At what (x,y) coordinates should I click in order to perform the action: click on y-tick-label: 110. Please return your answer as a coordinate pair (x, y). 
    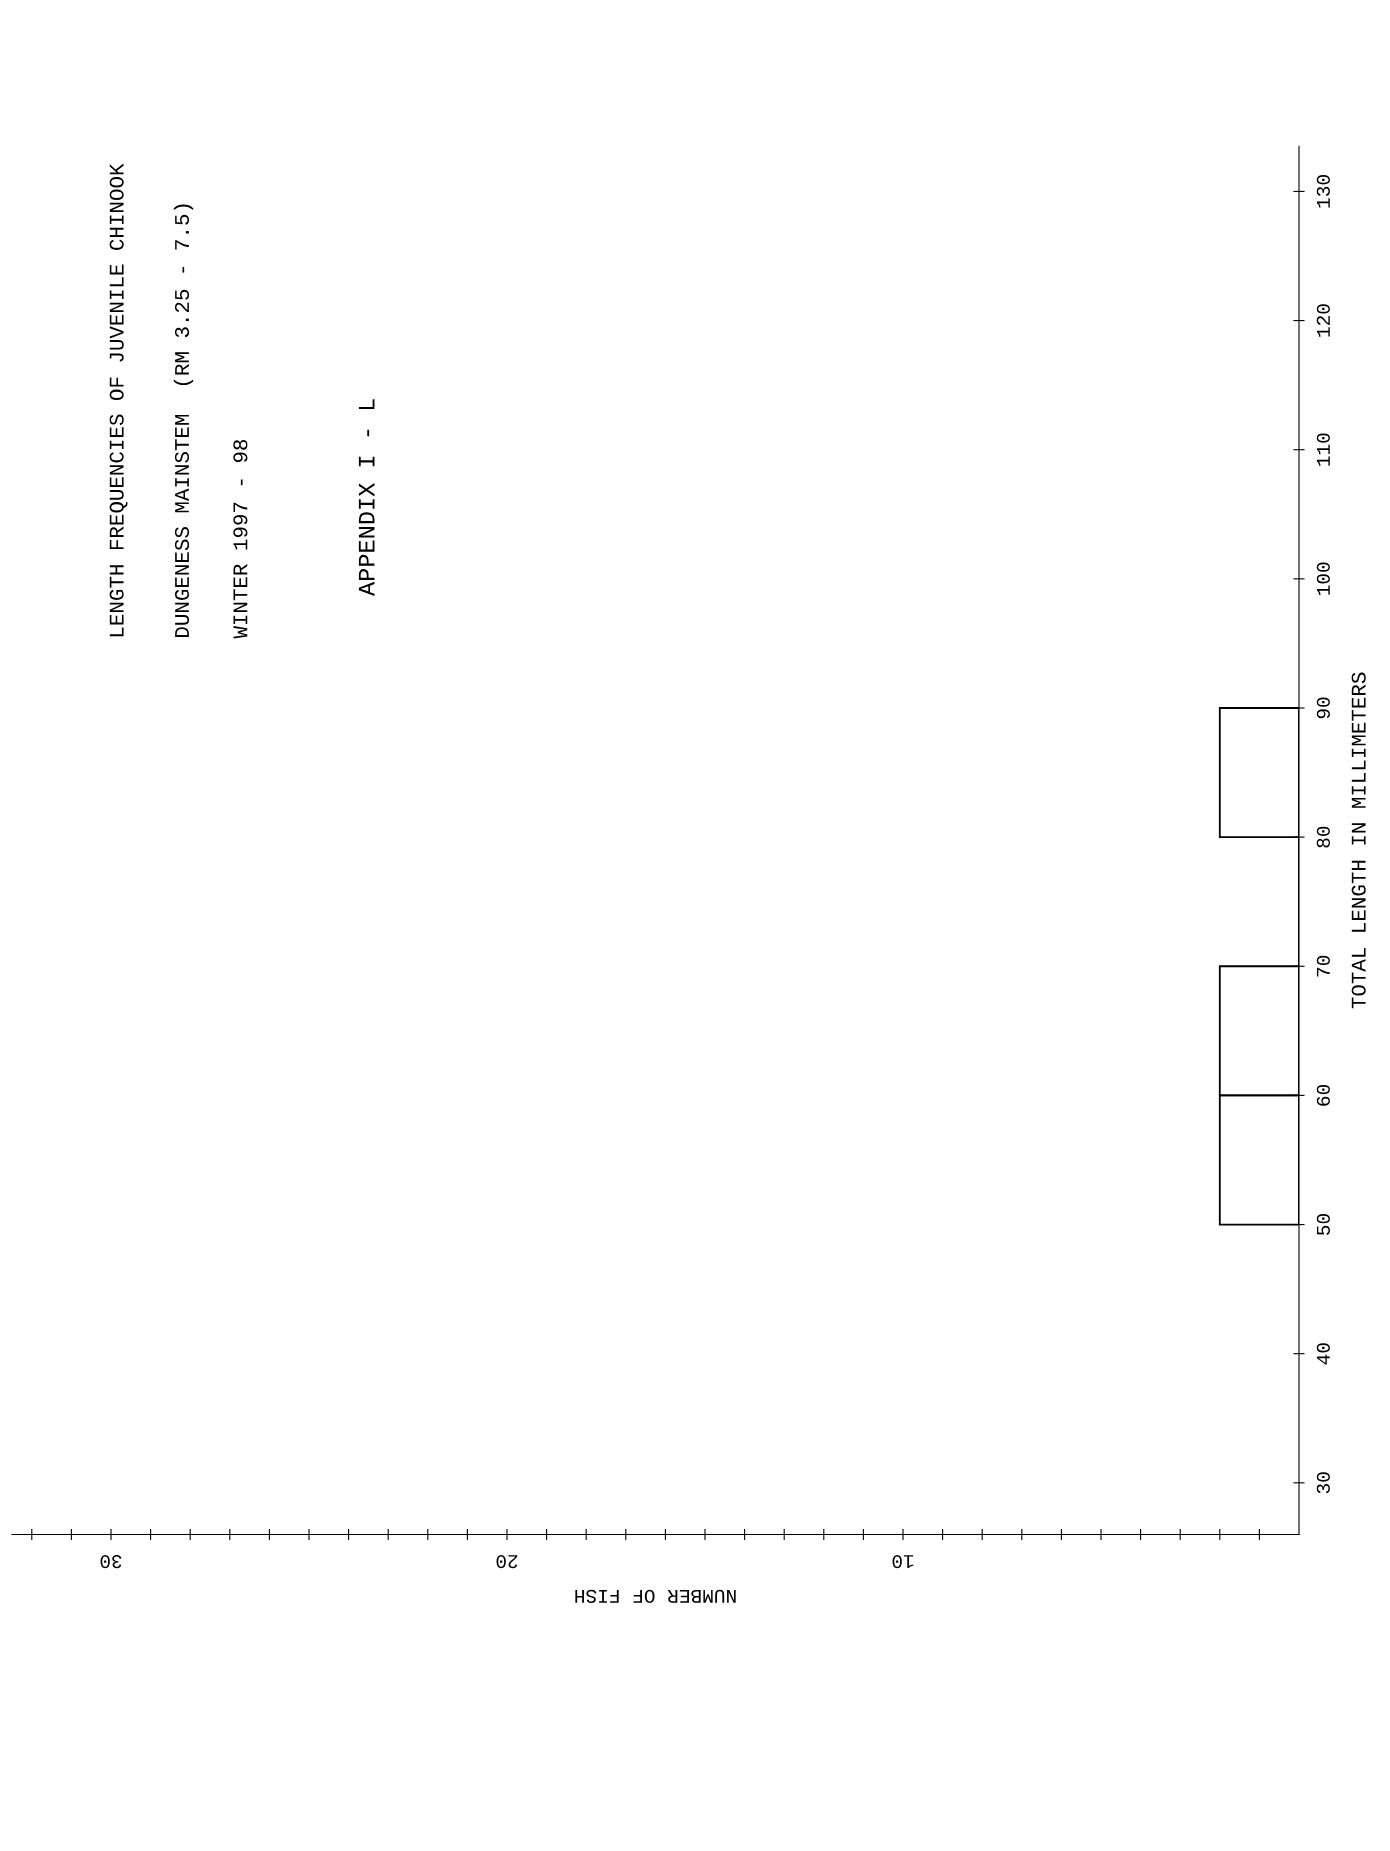
    Looking at the image, I should click on (1323, 449).